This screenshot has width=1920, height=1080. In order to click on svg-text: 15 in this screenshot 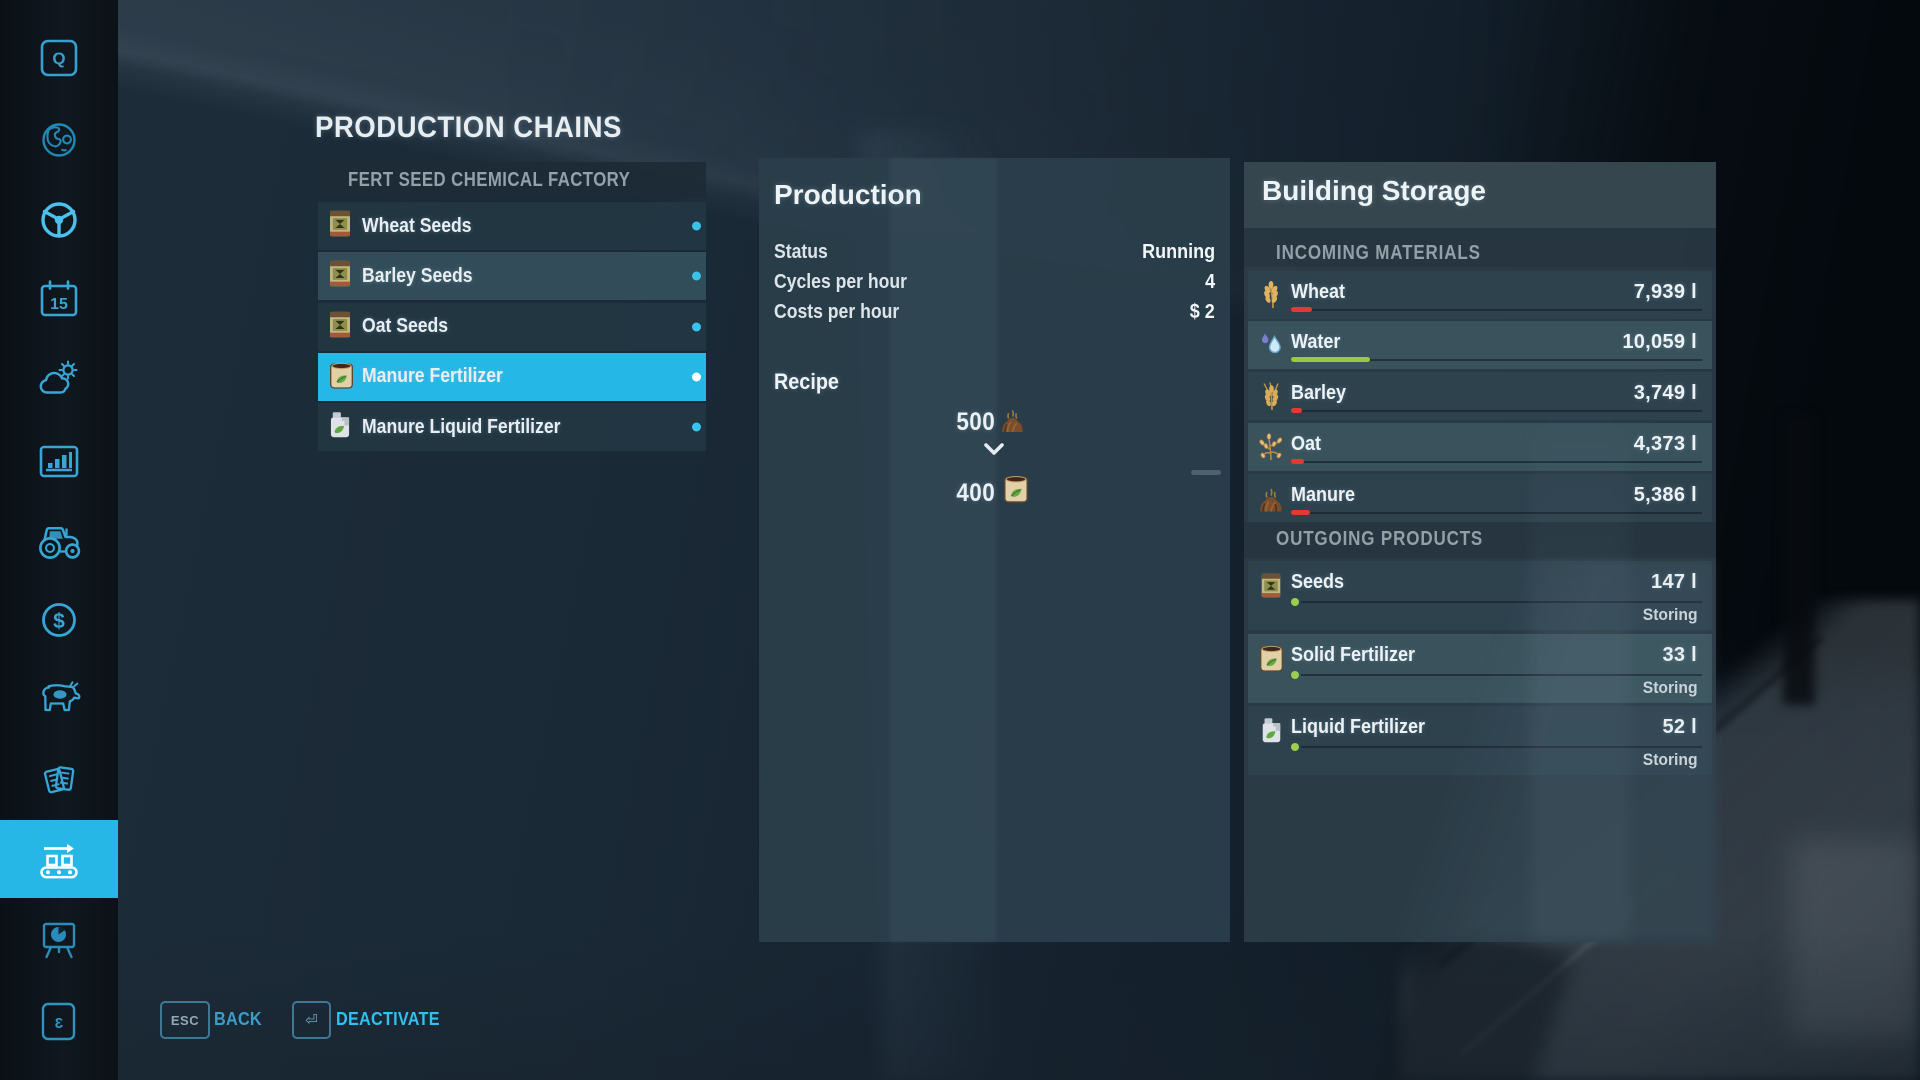, I will do `click(59, 304)`.